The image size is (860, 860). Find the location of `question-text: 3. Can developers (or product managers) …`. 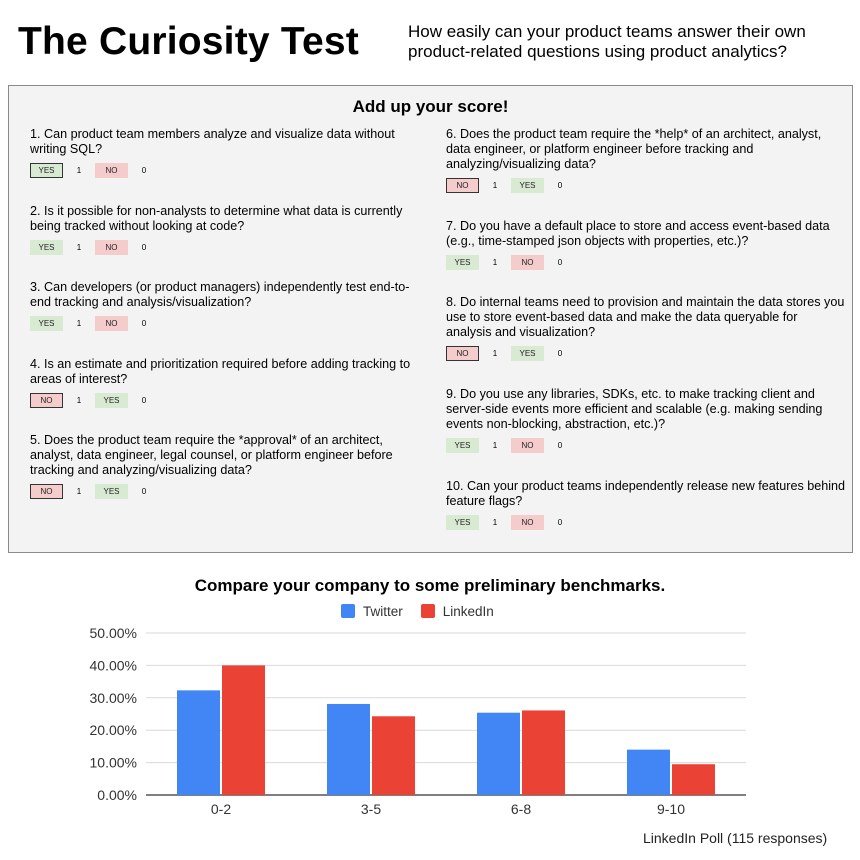

question-text: 3. Can developers (or product managers) … is located at coordinates (220, 294).